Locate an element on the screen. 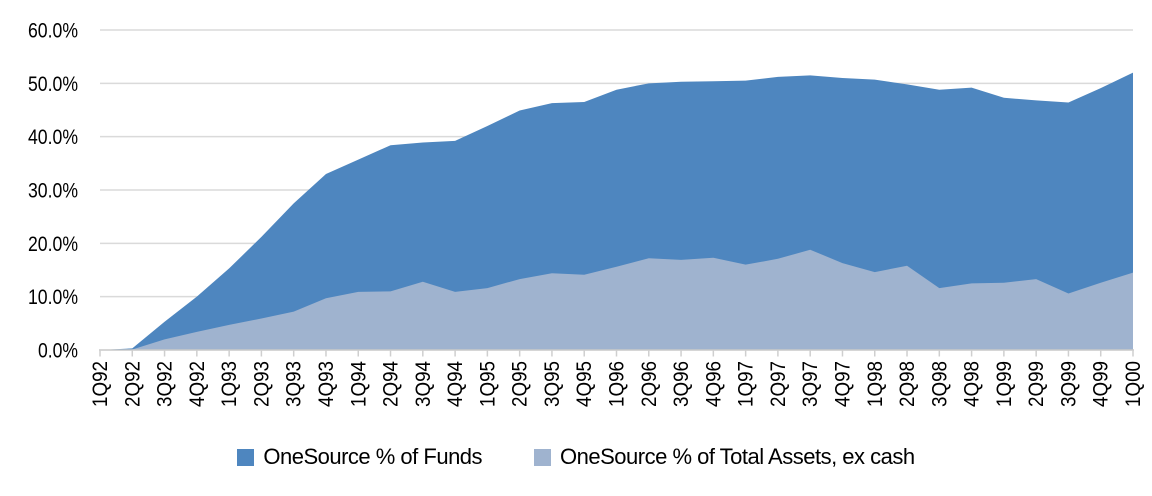  y-axis-labels: 0.0% 10.0% 20.0% 30.0% 40.0% 50.0% 60.0% is located at coordinates (53, 191).